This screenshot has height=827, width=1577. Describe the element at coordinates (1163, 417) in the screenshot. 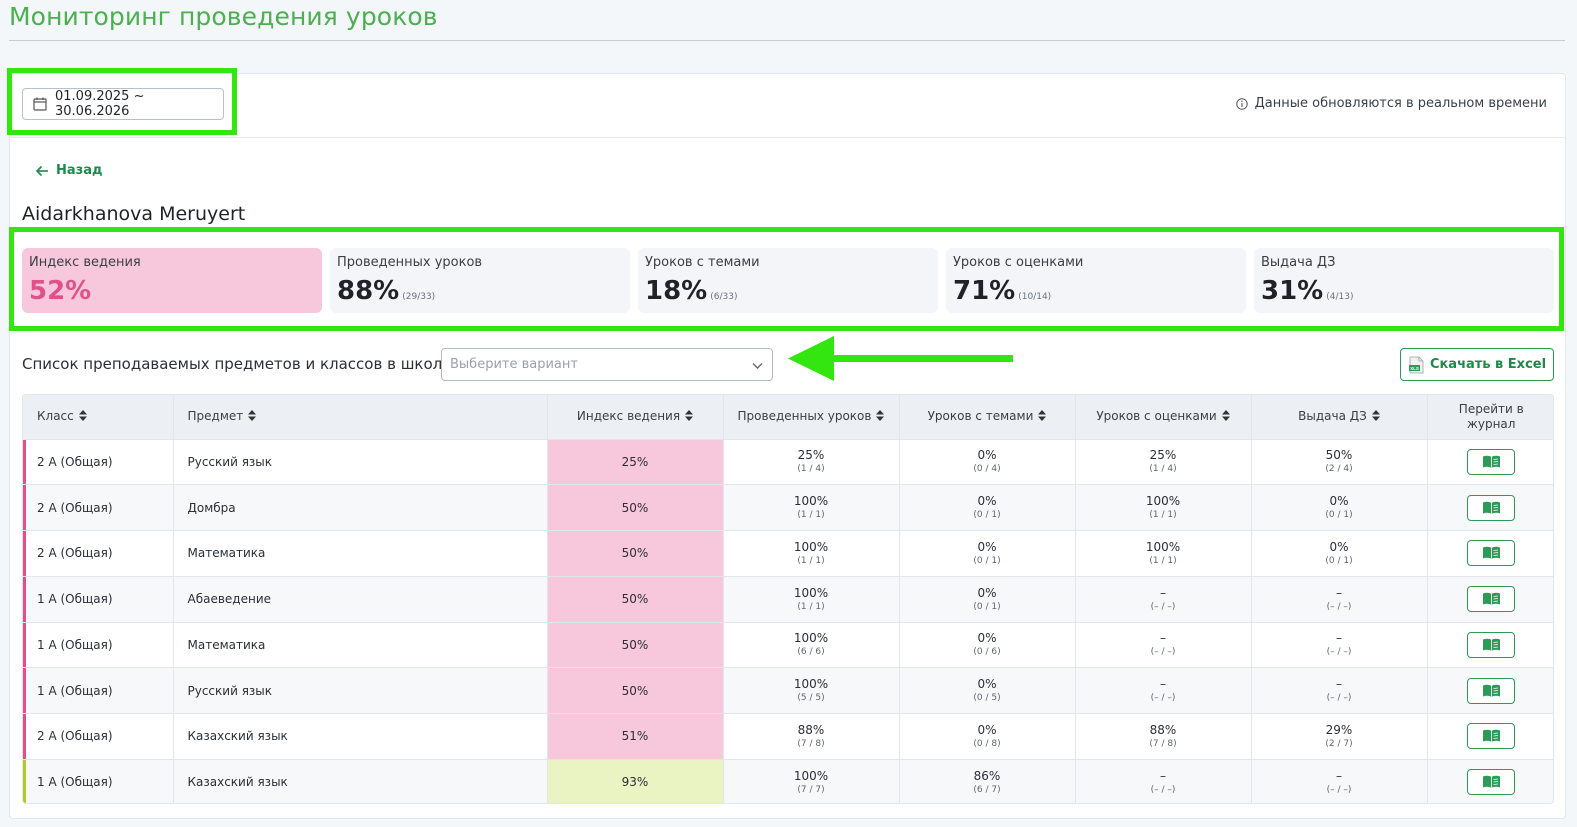

I see `col-header-grades: Уроков с оценками` at that location.